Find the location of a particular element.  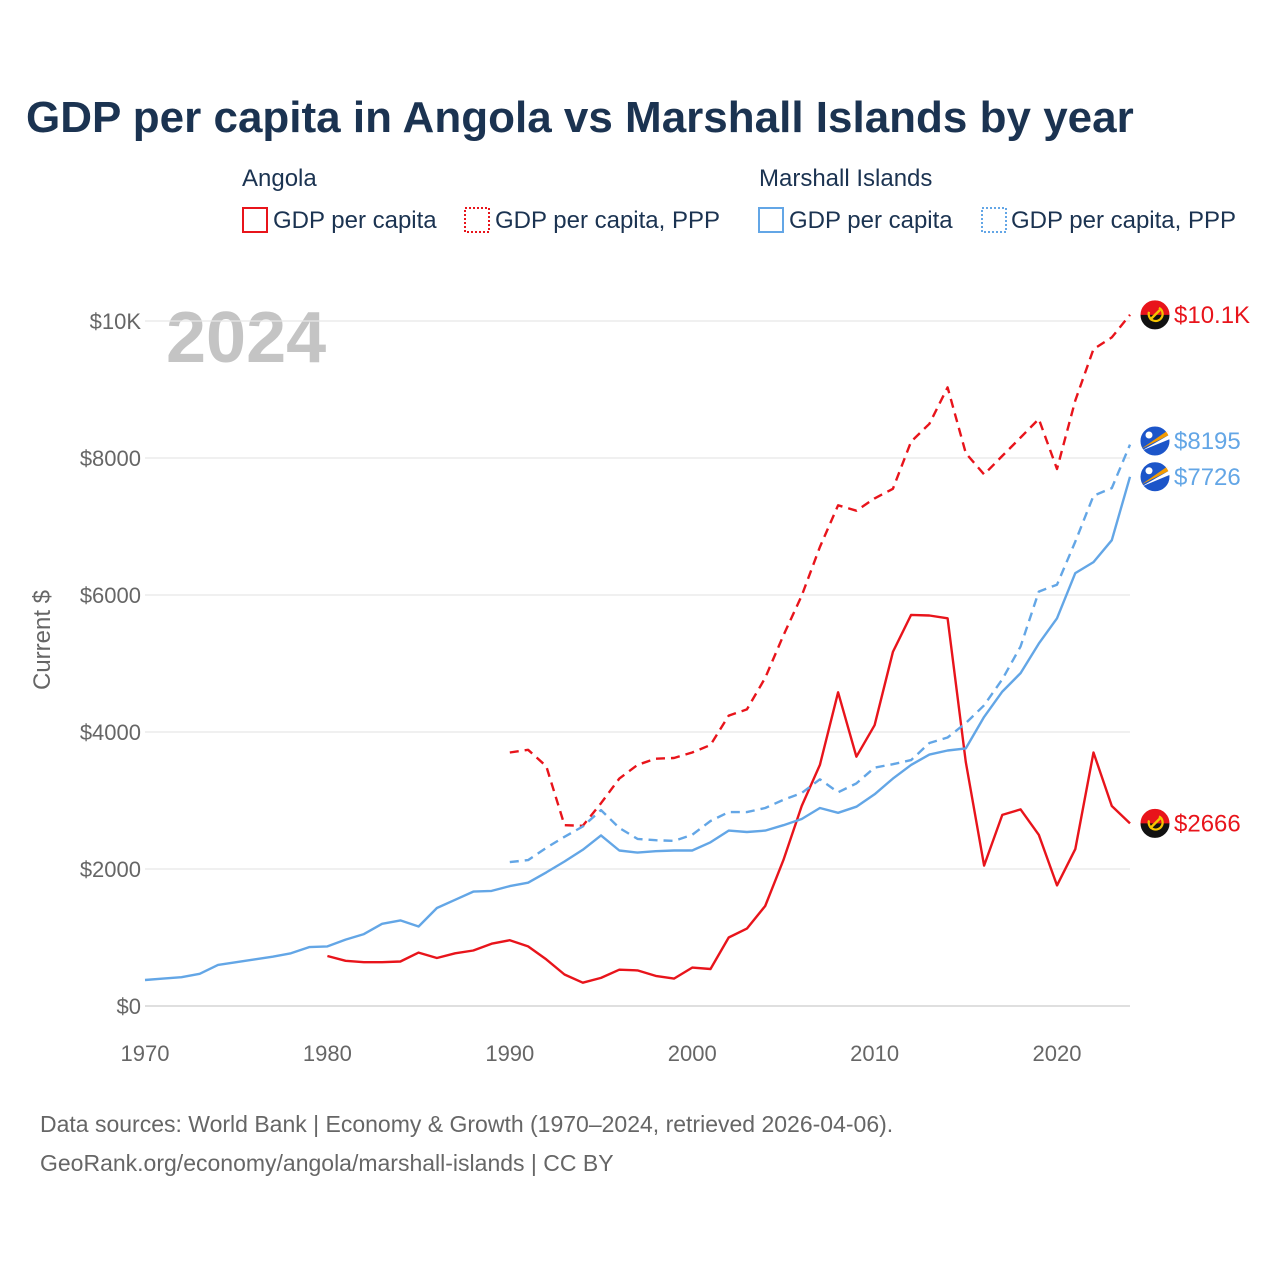

legend-item-marshall-gdp: GDP per capita is located at coordinates (871, 220).